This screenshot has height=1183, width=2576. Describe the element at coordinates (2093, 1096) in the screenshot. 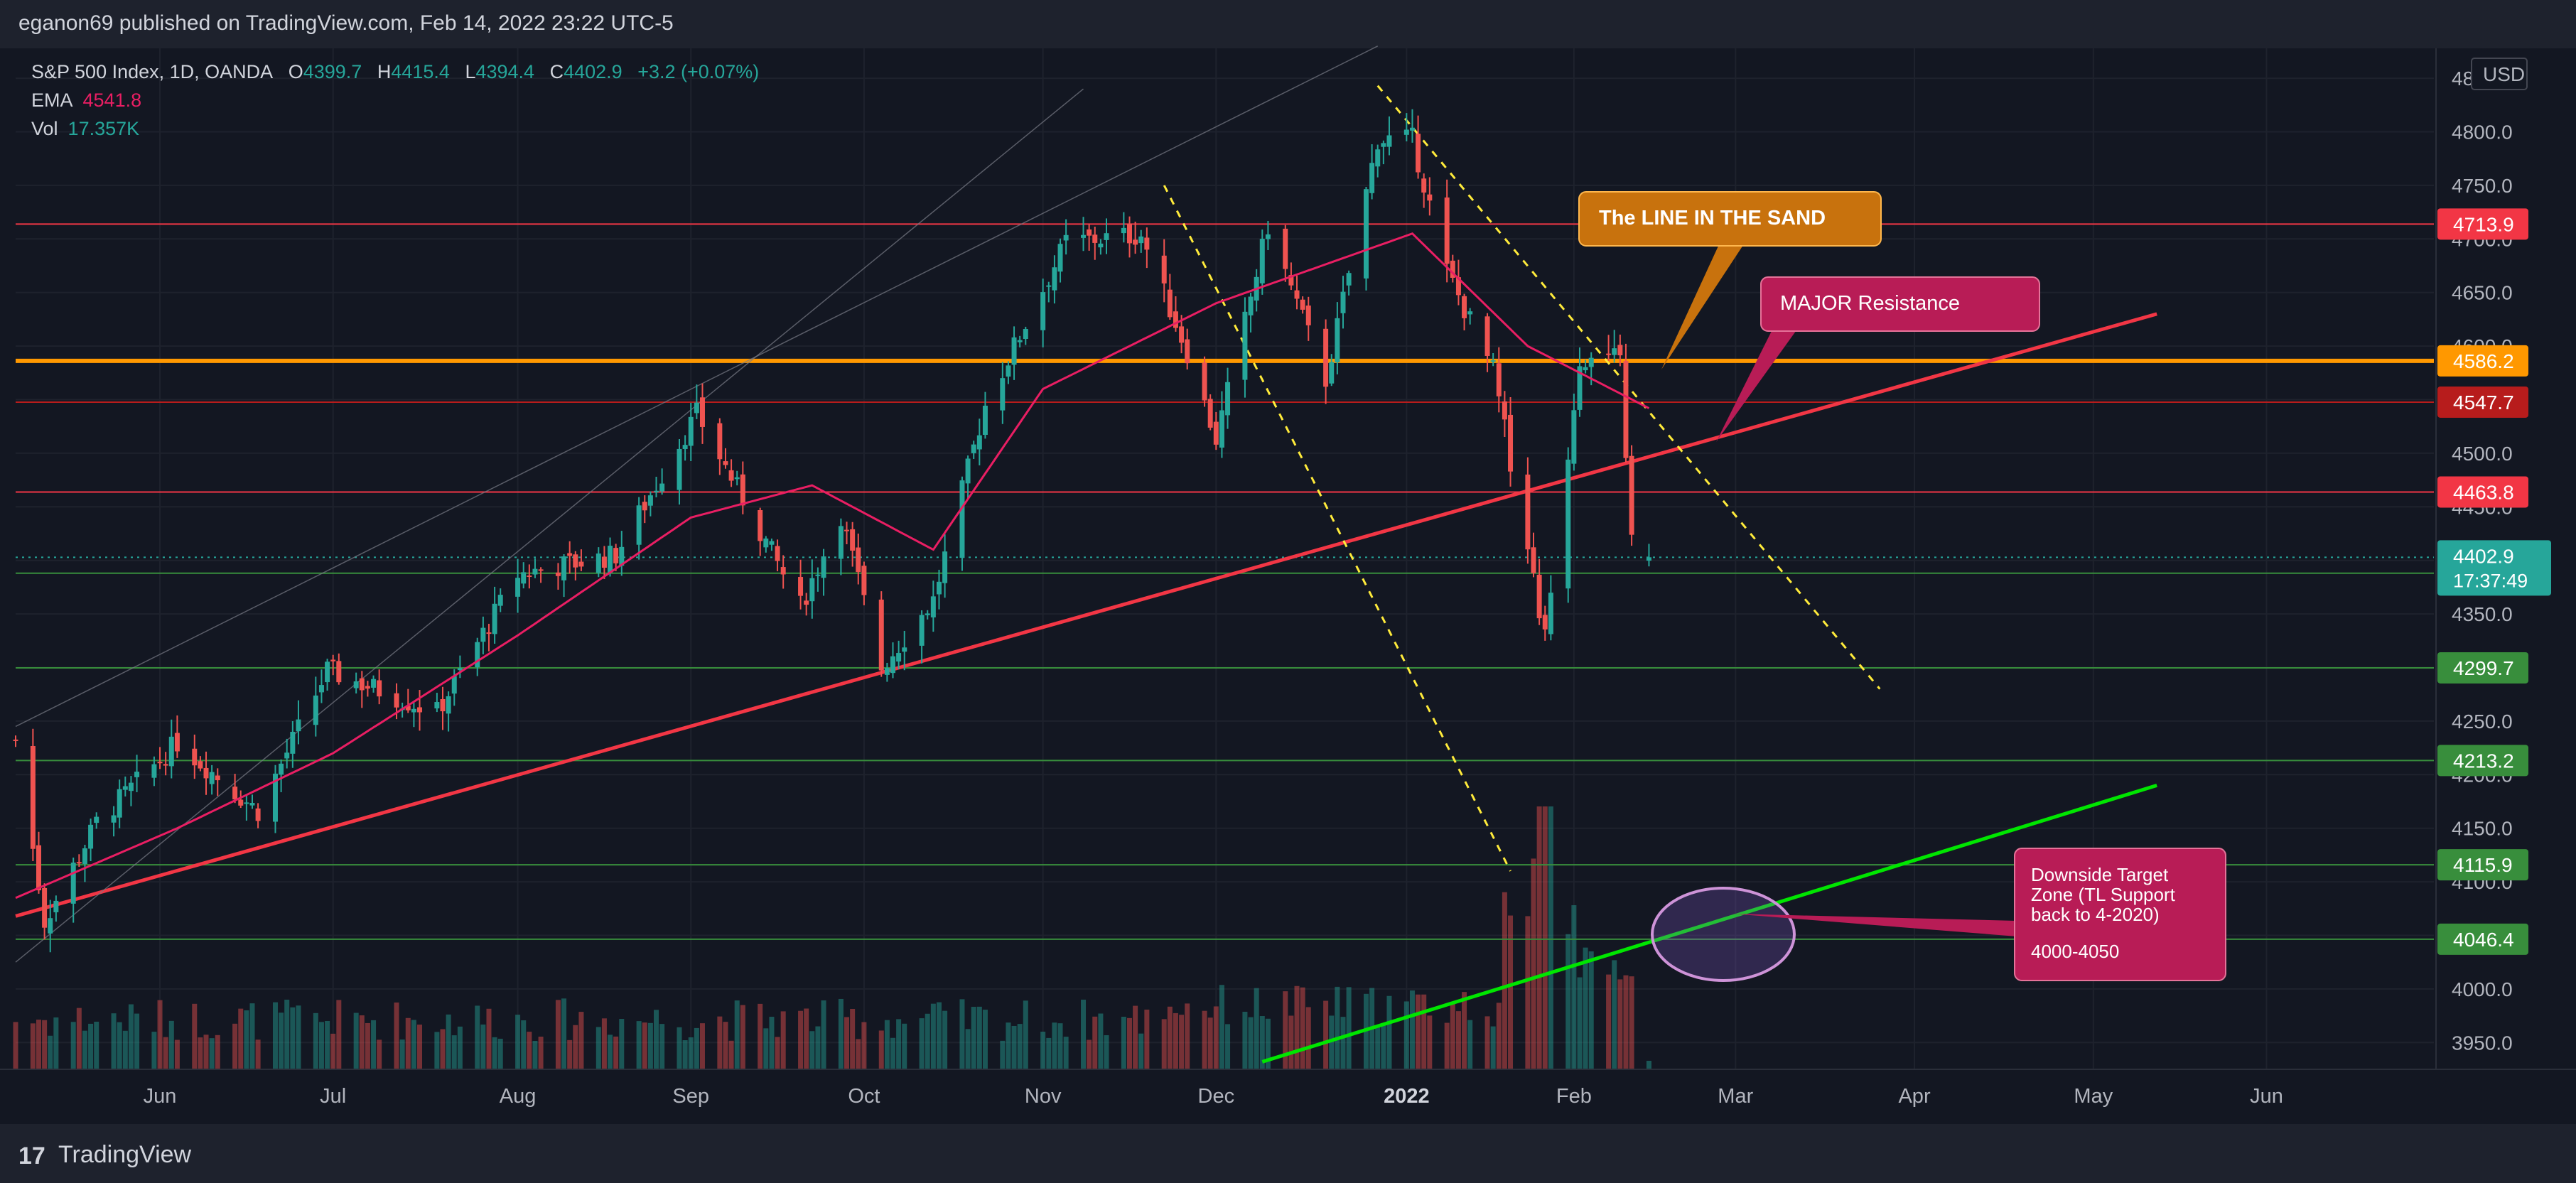

I see `time-tick-label: May` at that location.